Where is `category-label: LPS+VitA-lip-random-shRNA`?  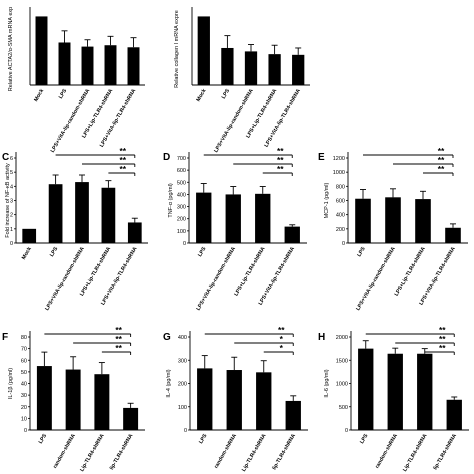
category-label: LPS+VitA-lip-random-shRNA is located at coordinates (71, 121).